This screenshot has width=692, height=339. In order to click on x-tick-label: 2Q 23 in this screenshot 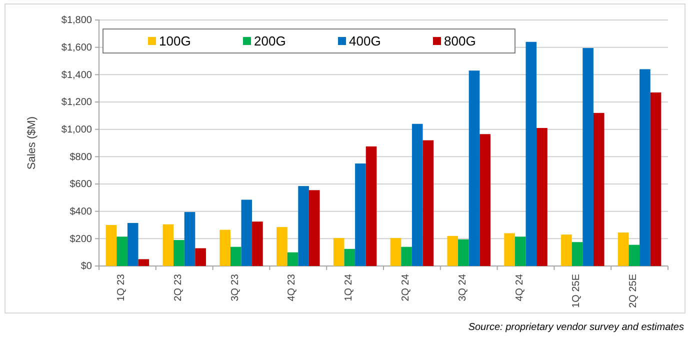, I will do `click(178, 288)`.